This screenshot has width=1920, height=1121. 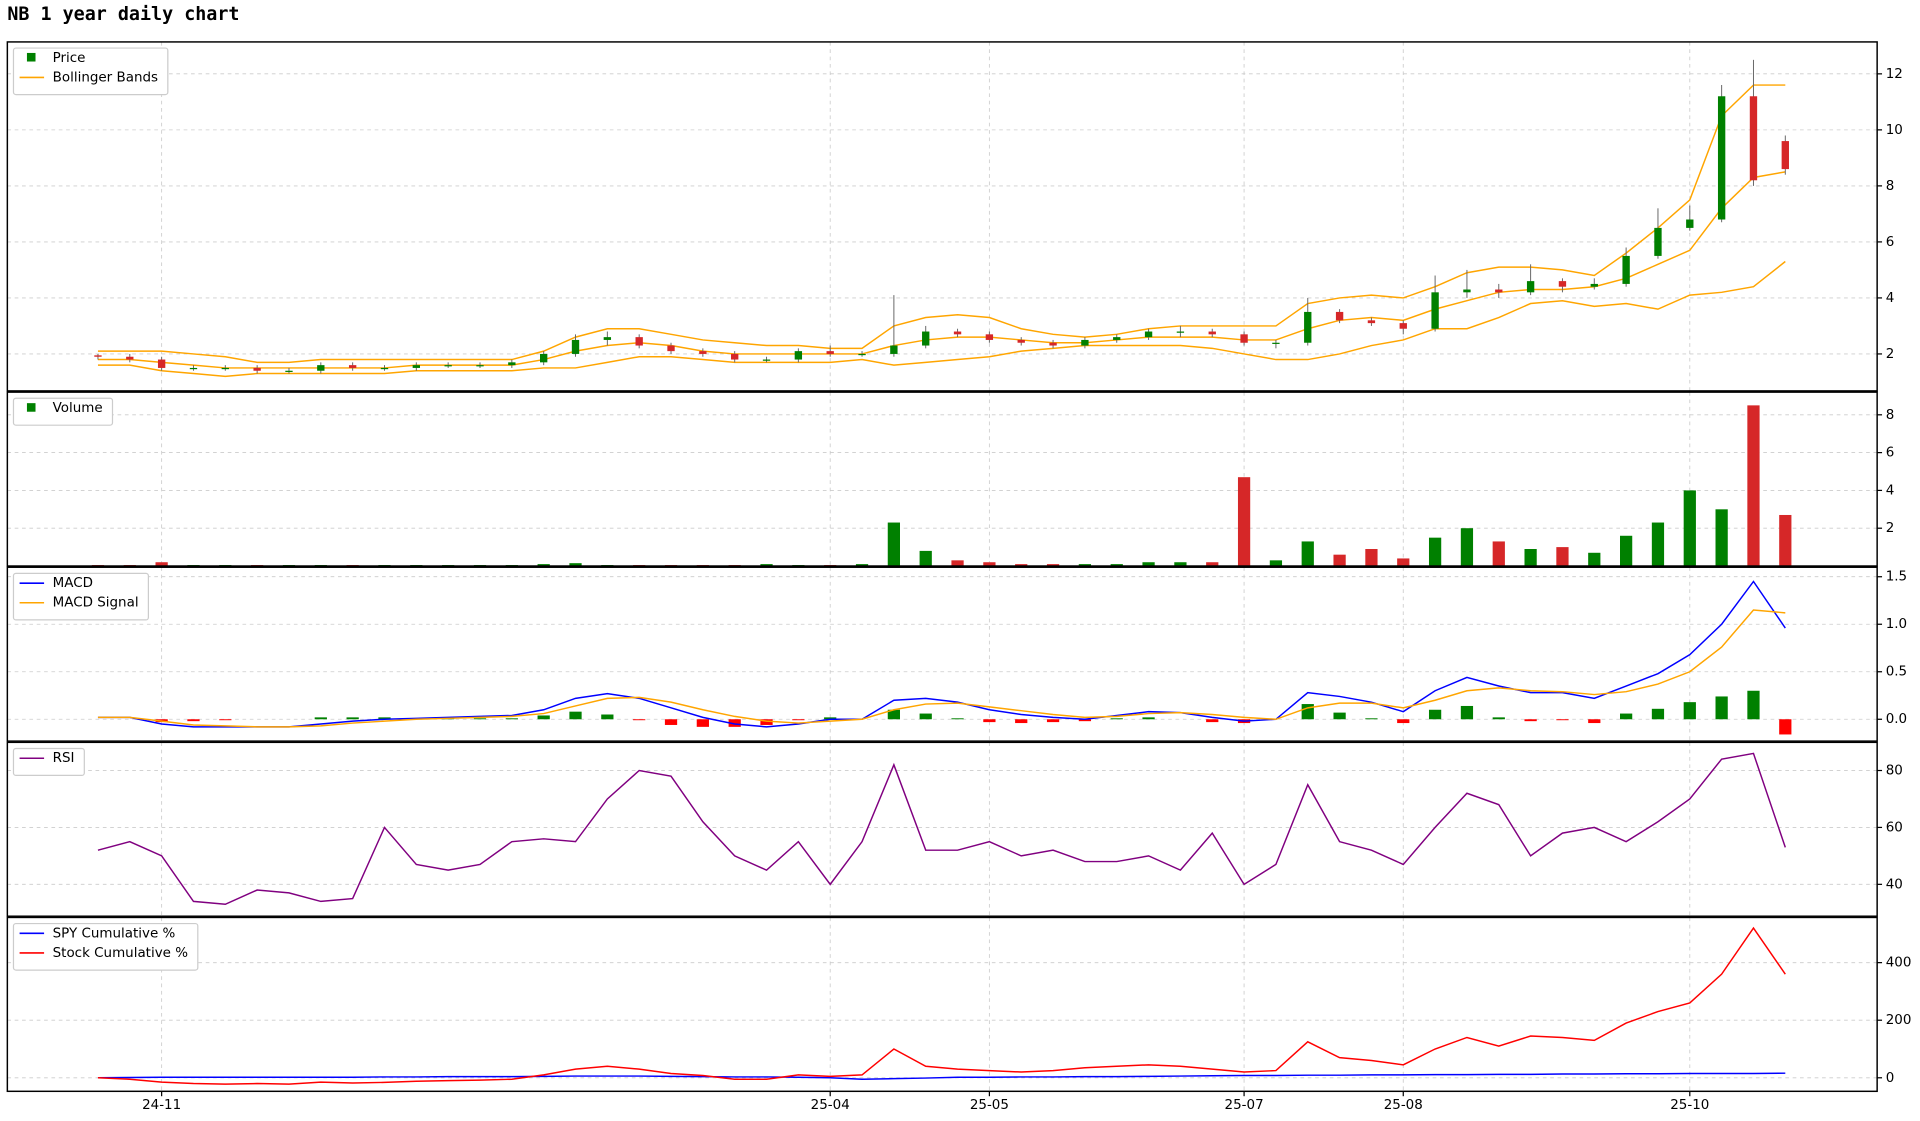 I want to click on y-tick-label: 8, so click(x=1890, y=415).